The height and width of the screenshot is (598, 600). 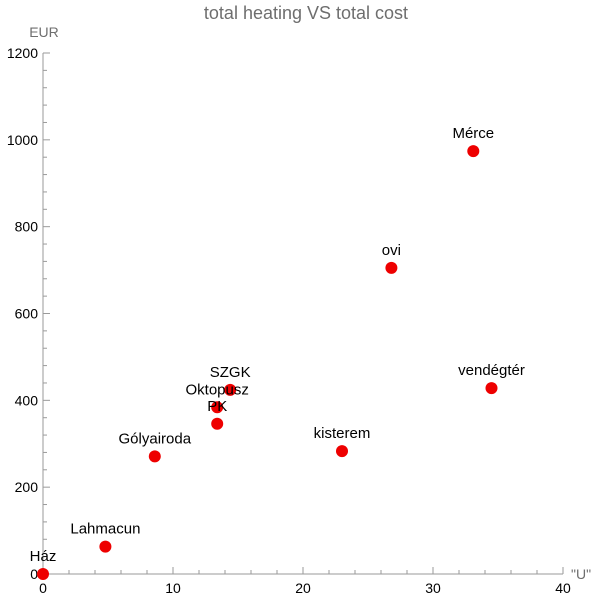 I want to click on chart-title: total heating VS total cost, so click(x=306, y=13).